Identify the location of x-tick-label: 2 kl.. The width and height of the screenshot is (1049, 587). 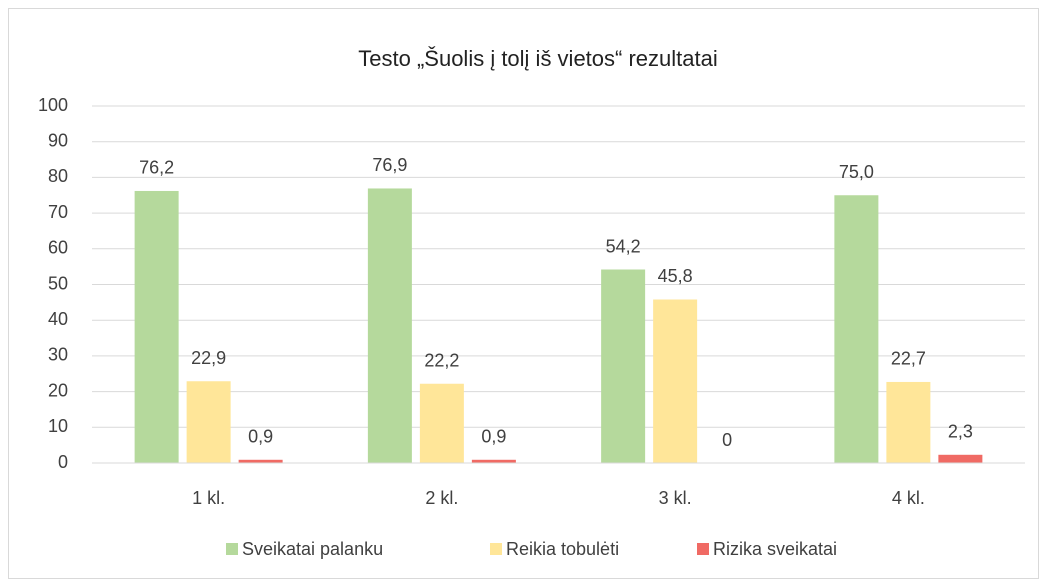
(441, 498).